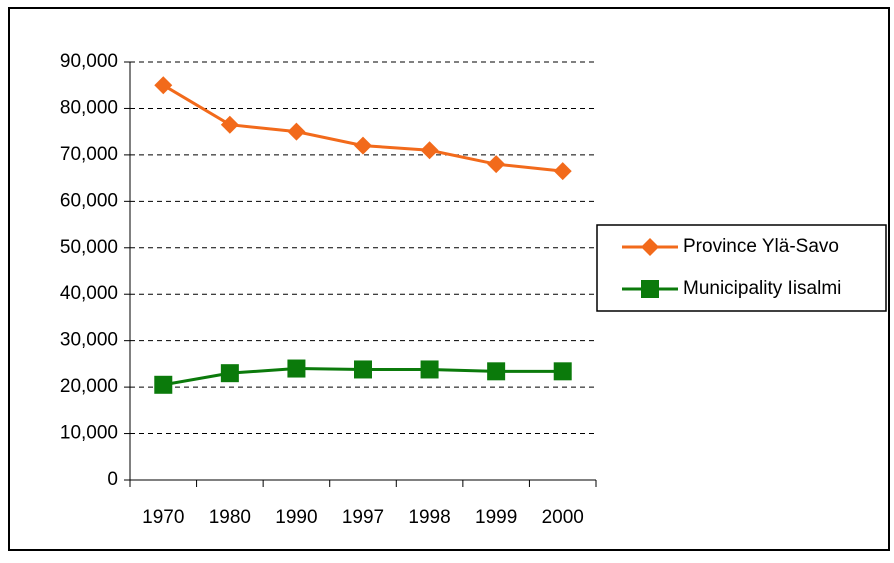 The image size is (894, 563). I want to click on x-tick-label: 2000, so click(563, 517).